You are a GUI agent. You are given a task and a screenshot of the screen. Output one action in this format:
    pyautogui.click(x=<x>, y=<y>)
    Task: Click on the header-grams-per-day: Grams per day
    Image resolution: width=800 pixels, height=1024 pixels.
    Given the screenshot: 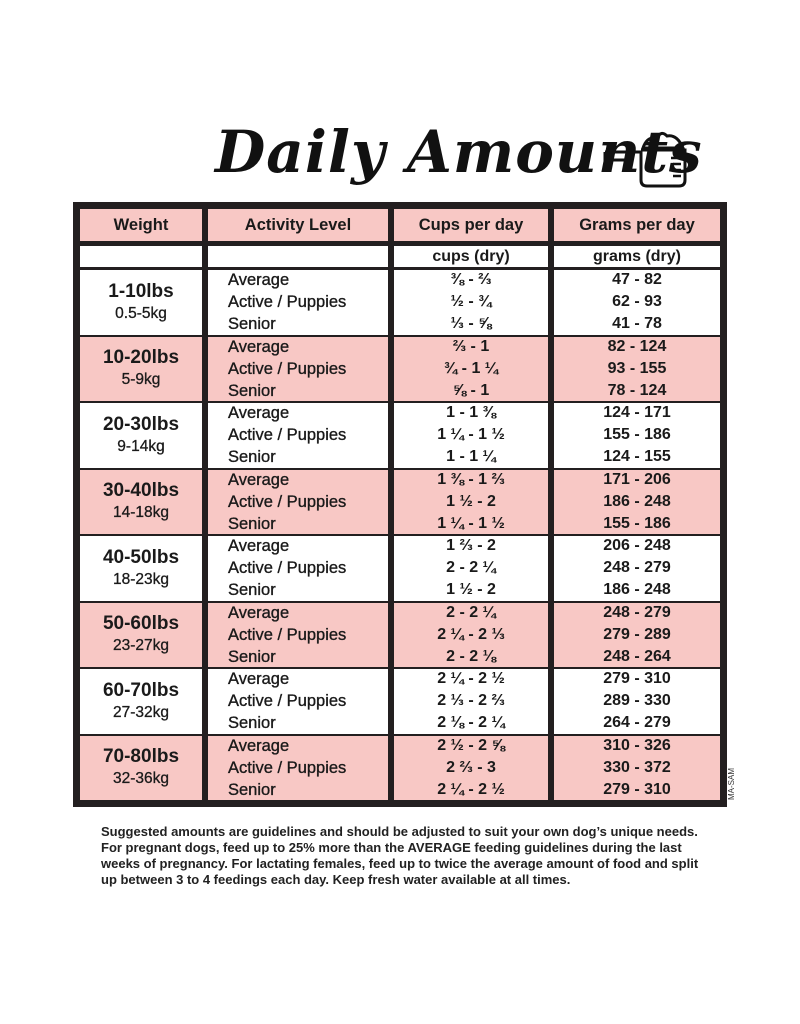 What is the action you would take?
    pyautogui.click(x=637, y=225)
    